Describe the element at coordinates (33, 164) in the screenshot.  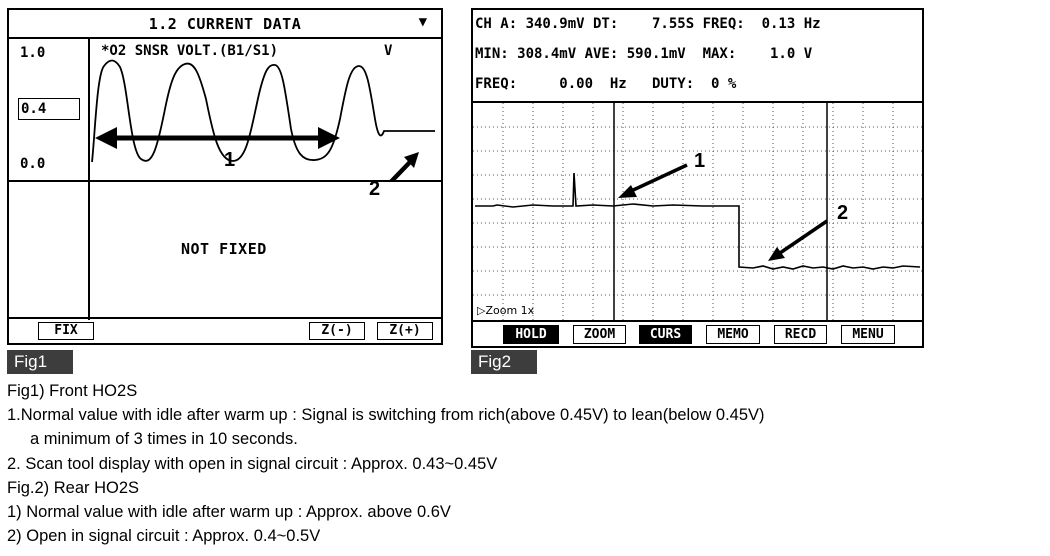
I see `y-axis-min-label: 0.0` at that location.